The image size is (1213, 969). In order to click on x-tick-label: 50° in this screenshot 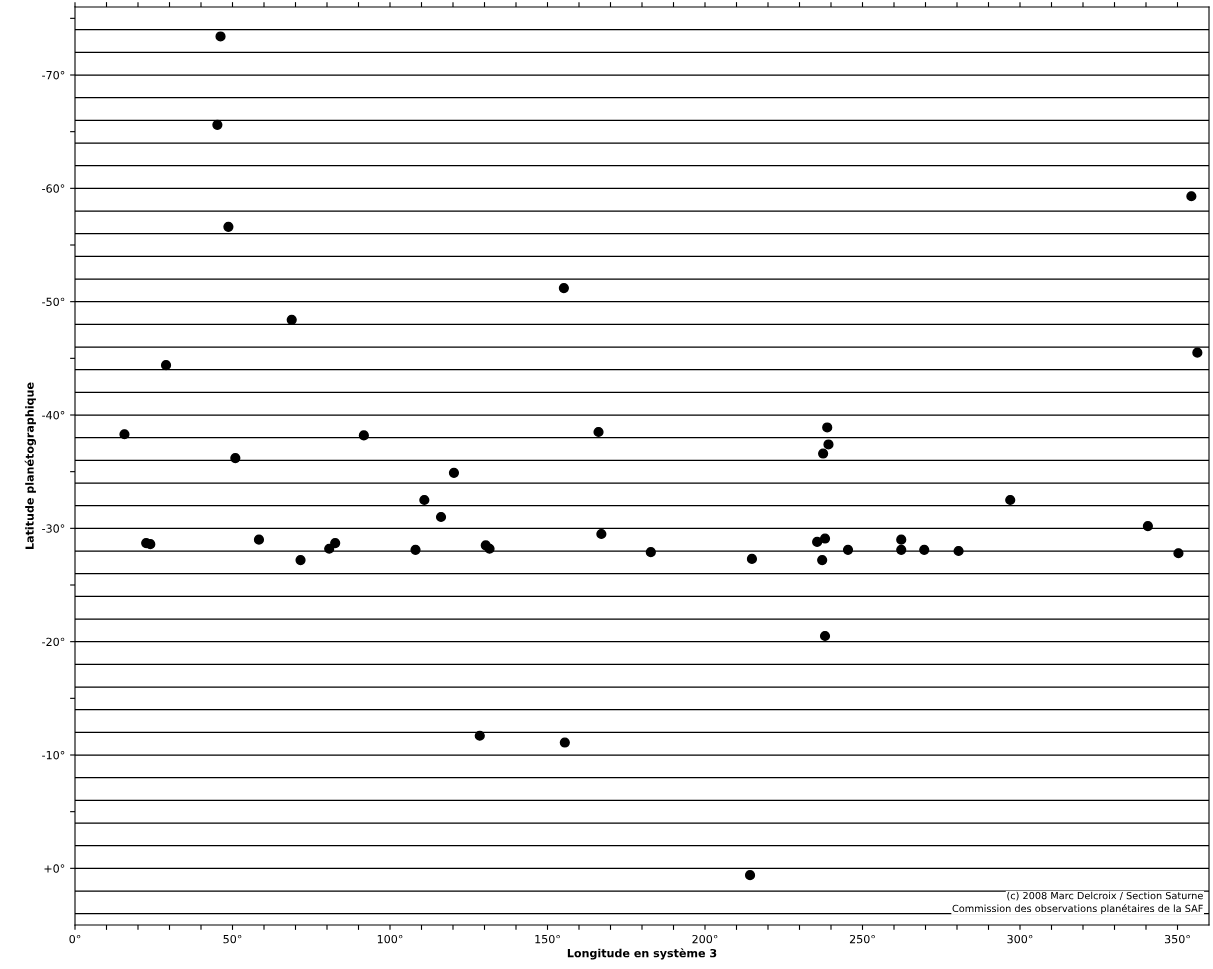, I will do `click(232, 939)`.